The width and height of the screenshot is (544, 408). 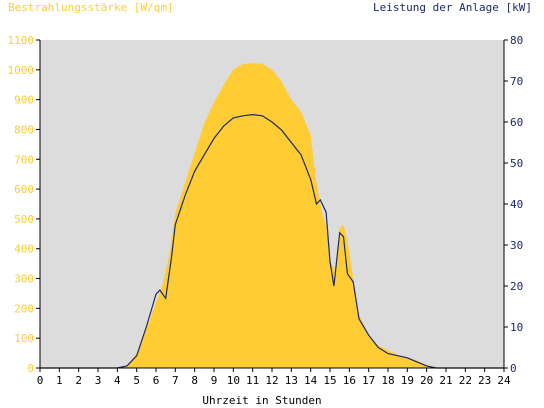 I want to click on x-tick-label: 20, so click(x=426, y=380).